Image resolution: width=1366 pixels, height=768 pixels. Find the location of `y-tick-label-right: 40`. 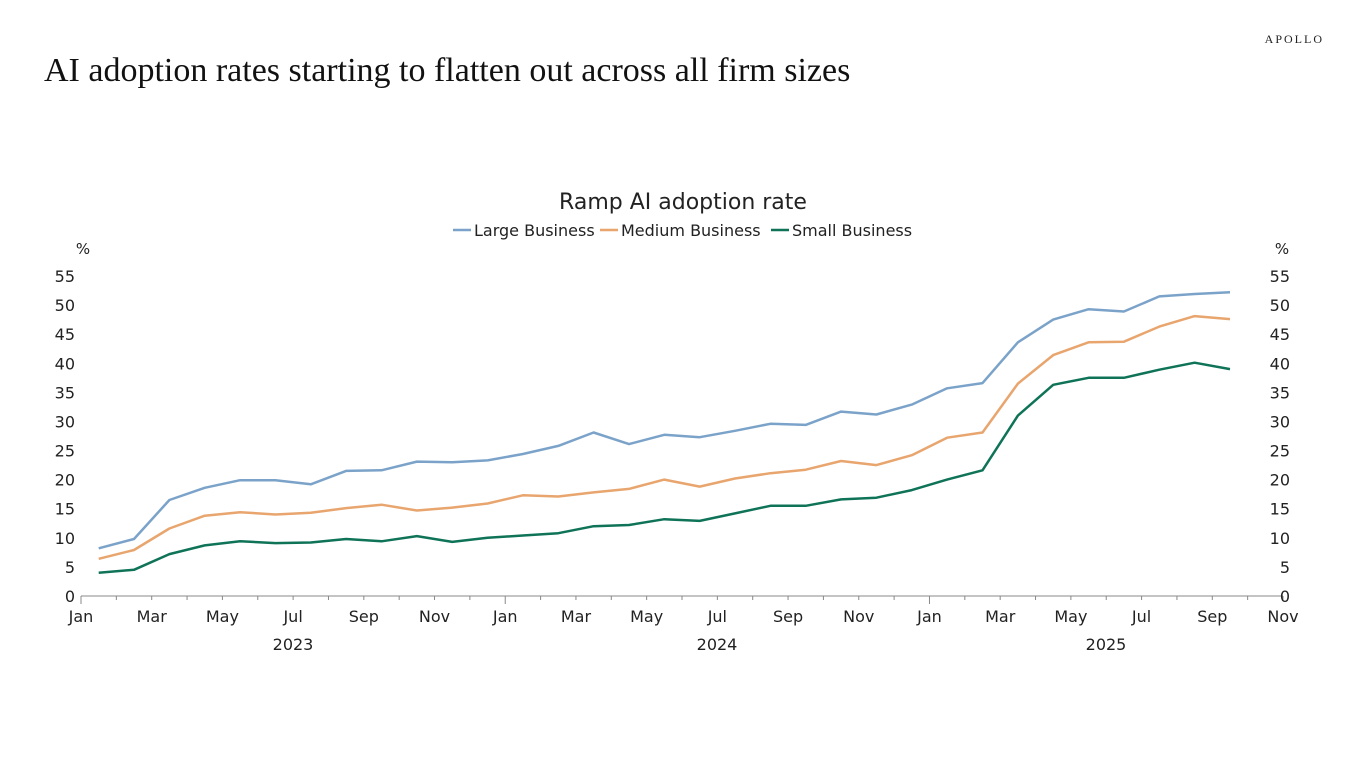

y-tick-label-right: 40 is located at coordinates (1280, 363).